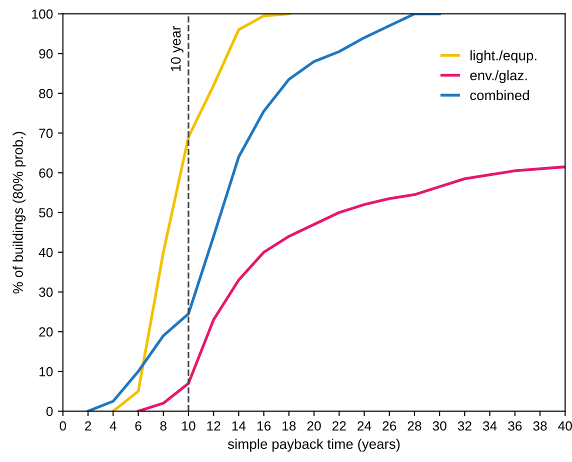 Image resolution: width=572 pixels, height=462 pixels. What do you see at coordinates (540, 426) in the screenshot?
I see `x-tick-label: 38` at bounding box center [540, 426].